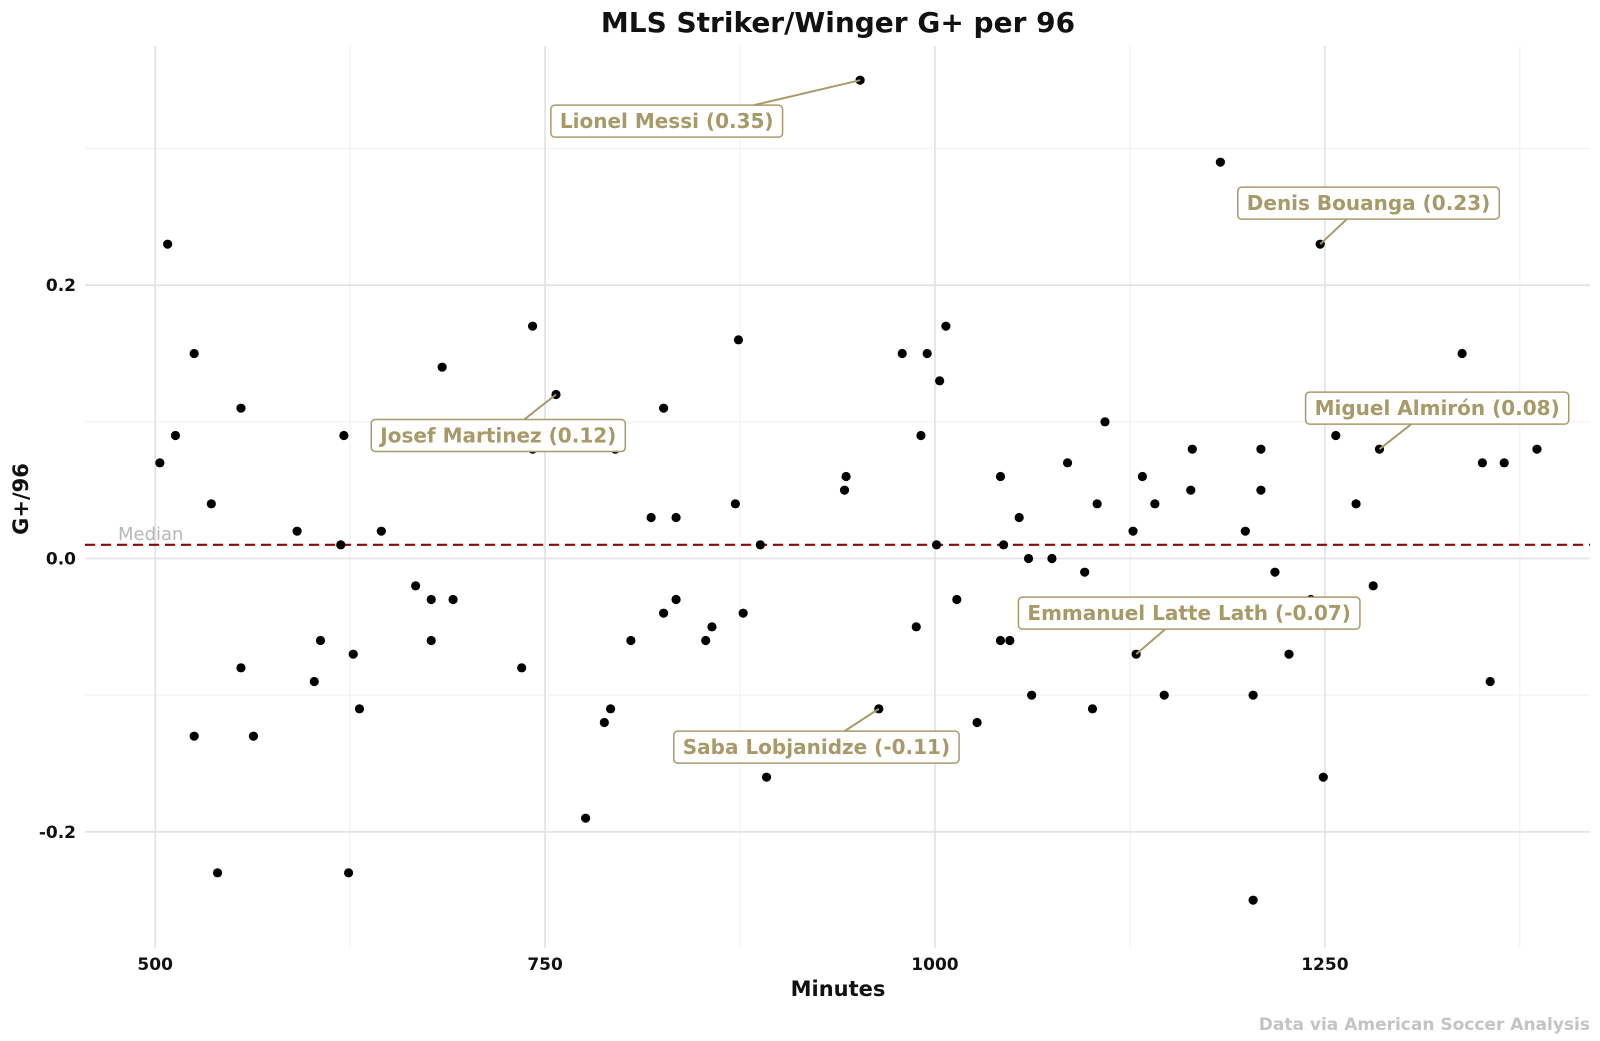 Image resolution: width=1600 pixels, height=1041 pixels. I want to click on y-tick-label: 0.2, so click(61, 286).